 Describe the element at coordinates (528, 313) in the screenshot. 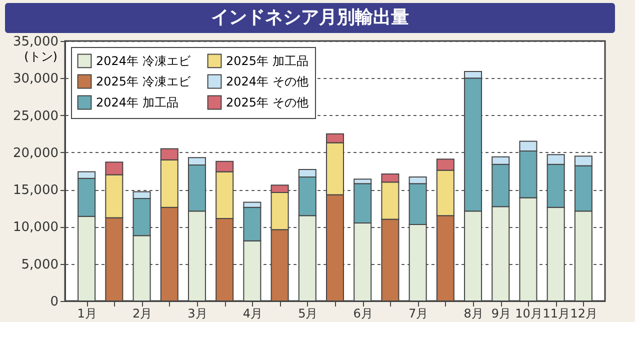

I see `x-tick-label: 10月` at that location.